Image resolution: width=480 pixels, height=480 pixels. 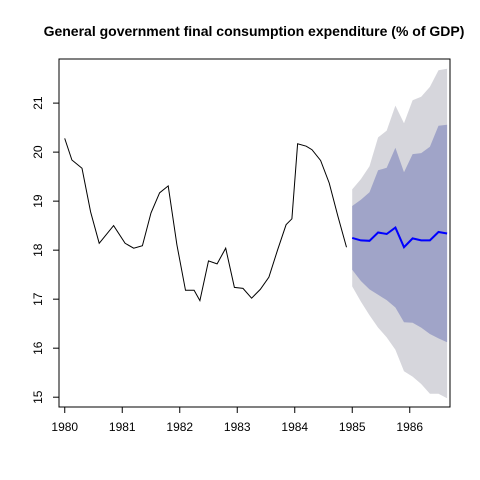 I want to click on x-tick-label: 1980, so click(x=64, y=427).